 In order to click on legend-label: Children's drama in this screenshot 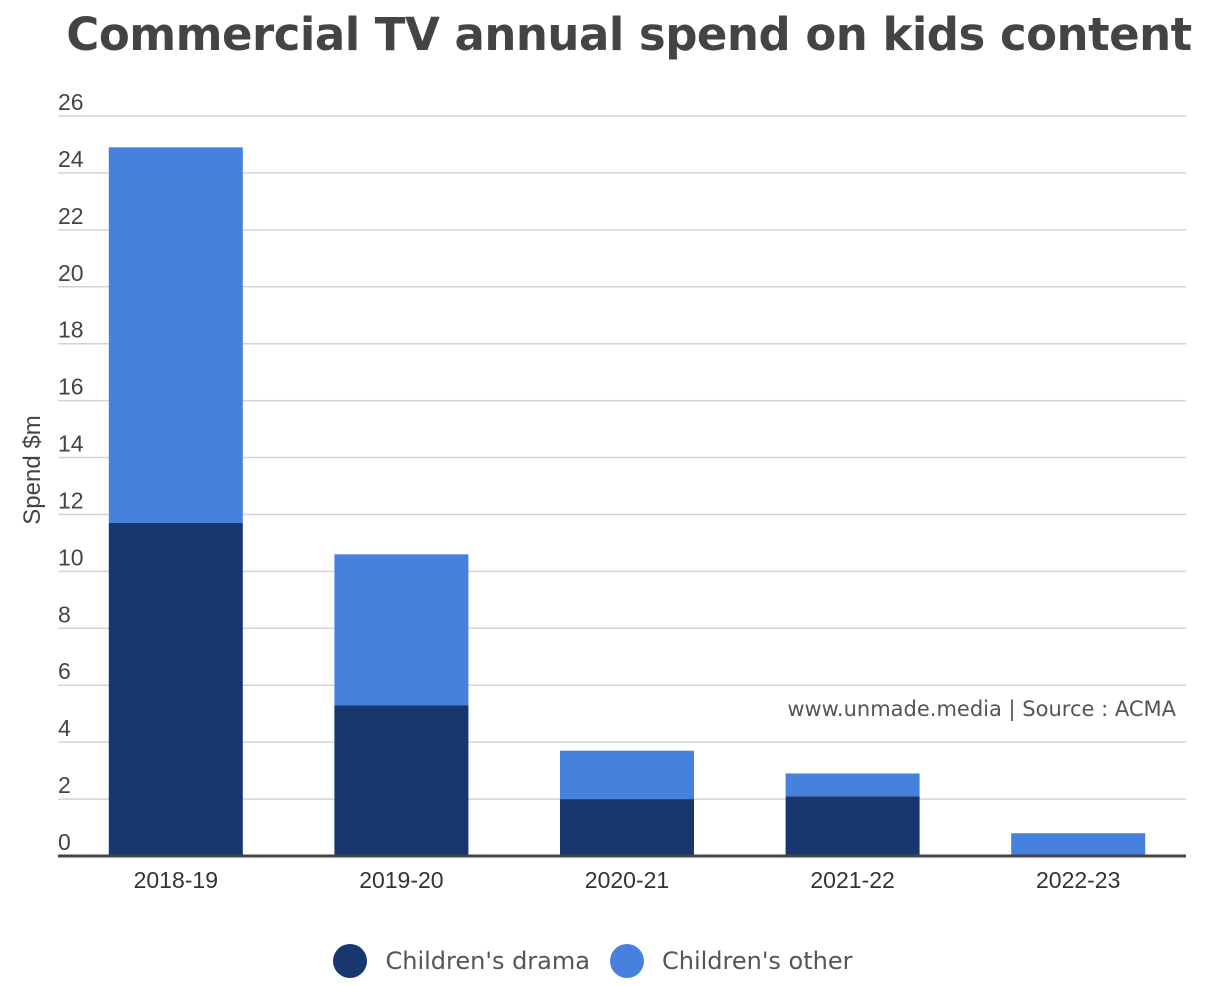, I will do `click(487, 961)`.